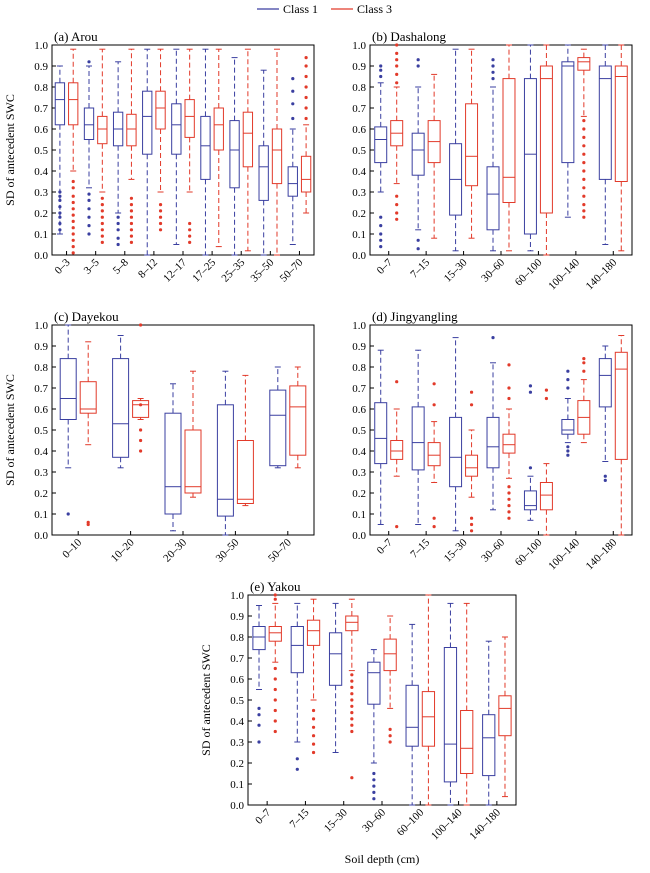 This screenshot has height=873, width=650. What do you see at coordinates (493, 550) in the screenshot?
I see `x-tick-label: 30–60` at bounding box center [493, 550].